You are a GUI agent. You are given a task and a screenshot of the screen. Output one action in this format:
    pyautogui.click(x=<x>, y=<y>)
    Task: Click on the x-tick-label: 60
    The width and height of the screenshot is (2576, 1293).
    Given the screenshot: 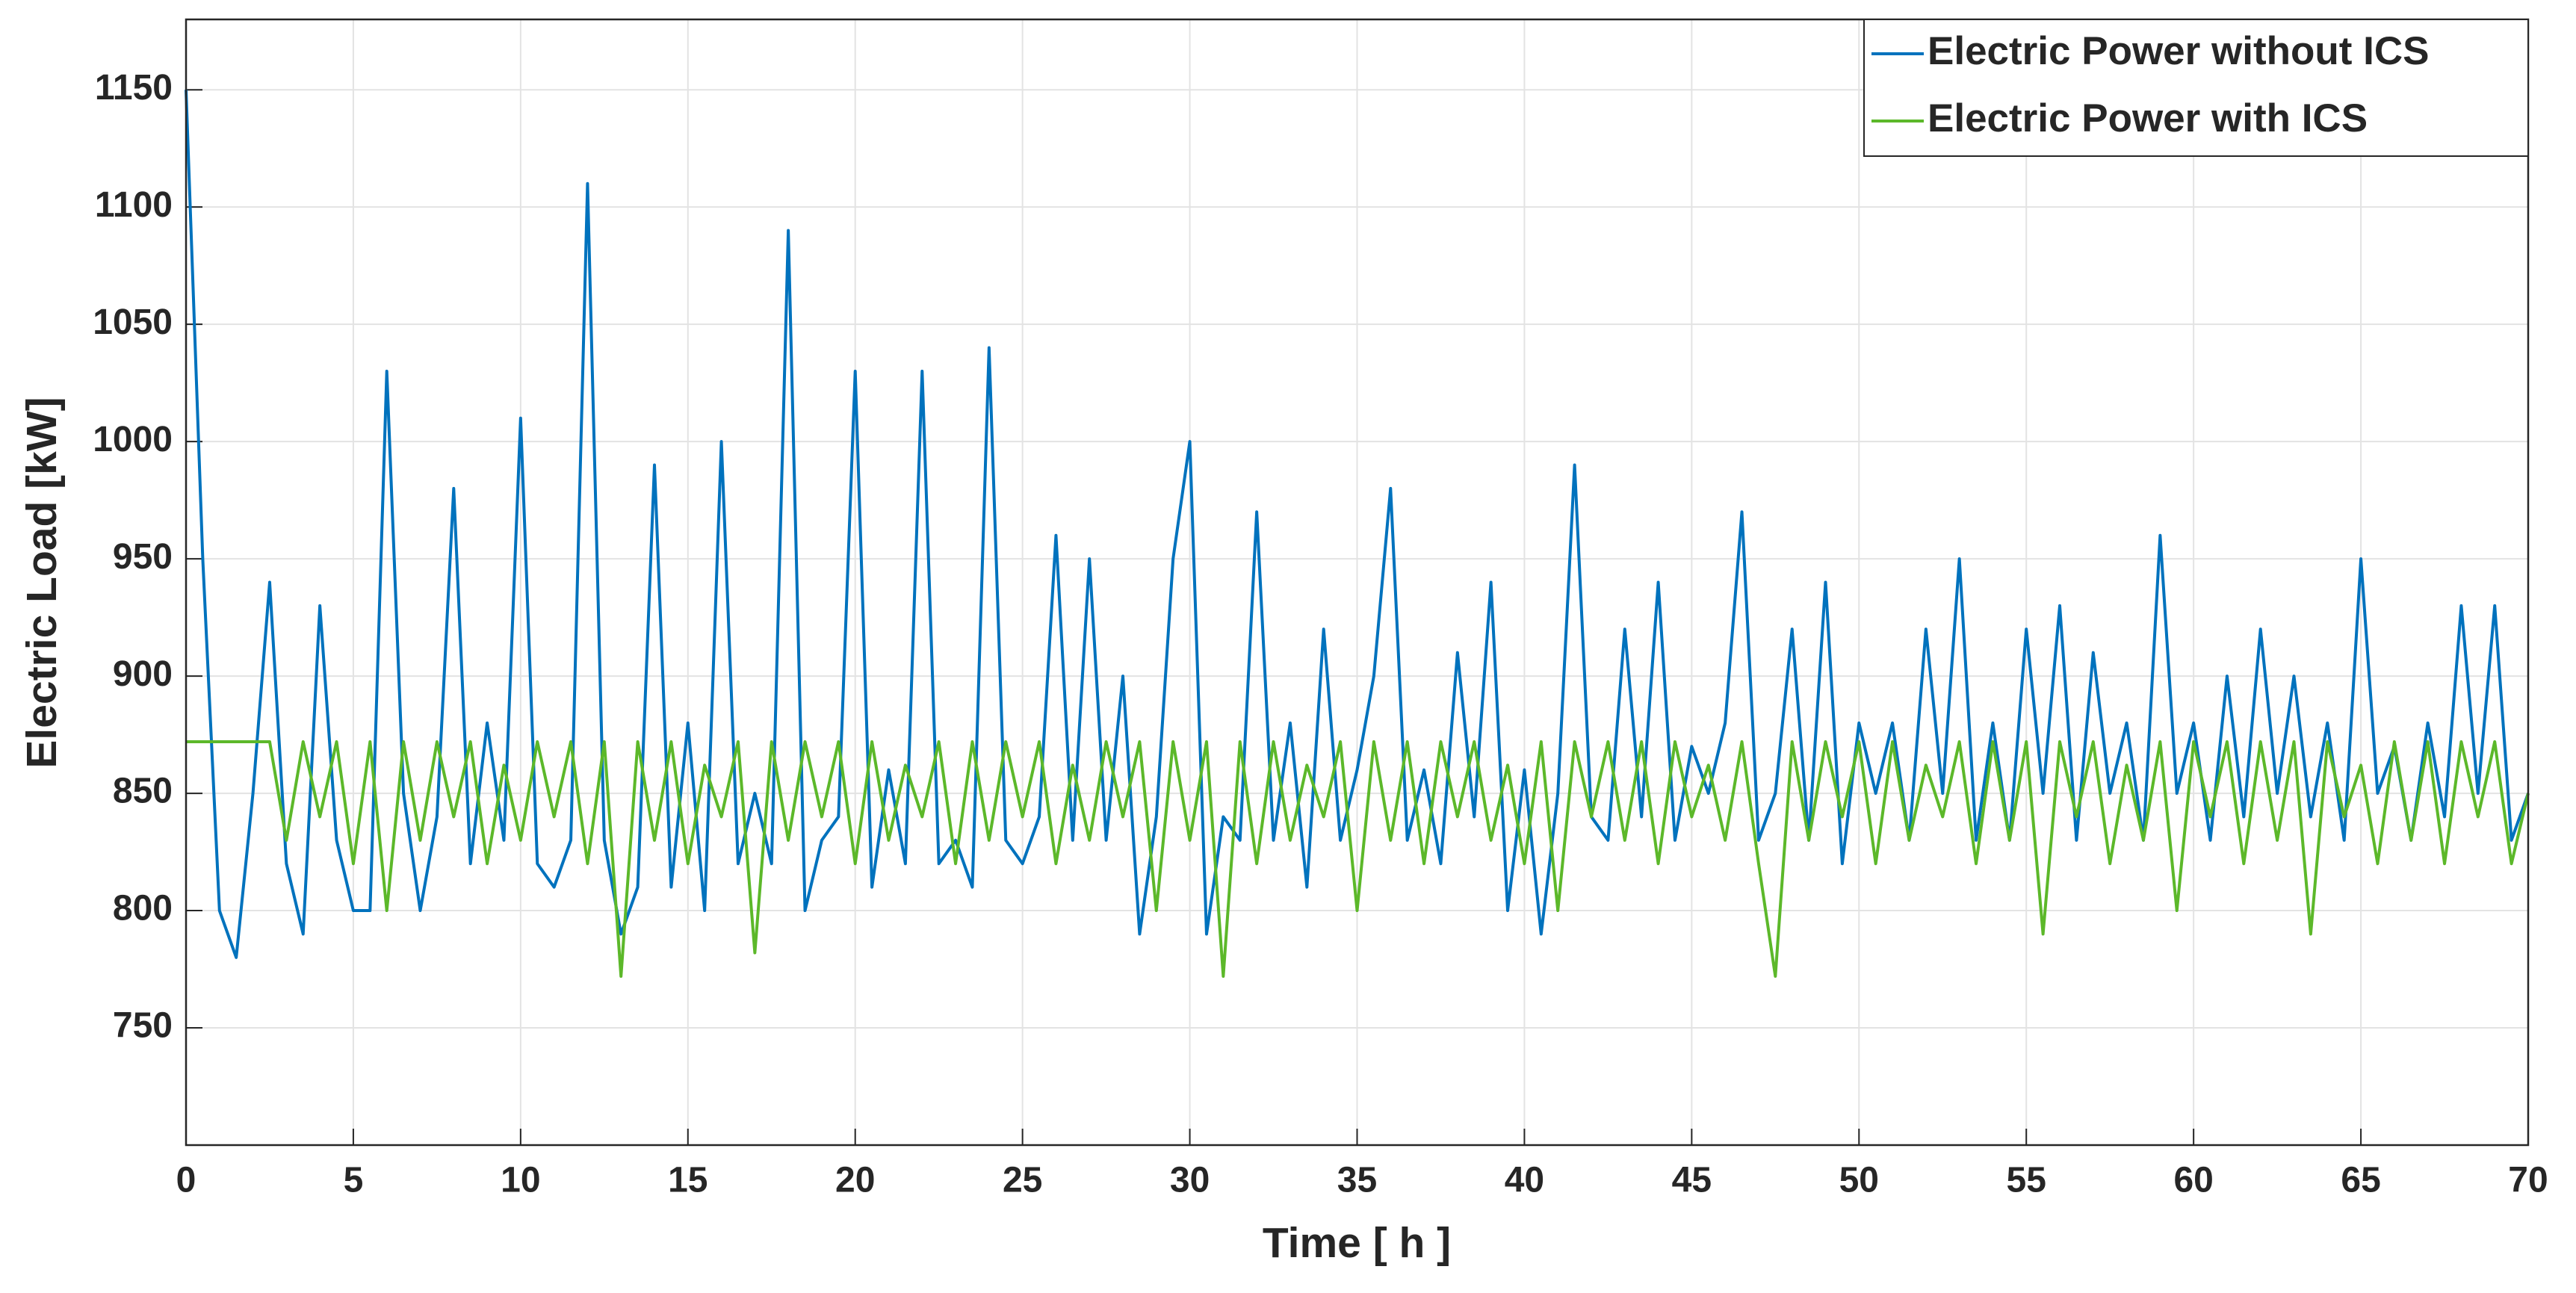 What is the action you would take?
    pyautogui.click(x=2193, y=1180)
    